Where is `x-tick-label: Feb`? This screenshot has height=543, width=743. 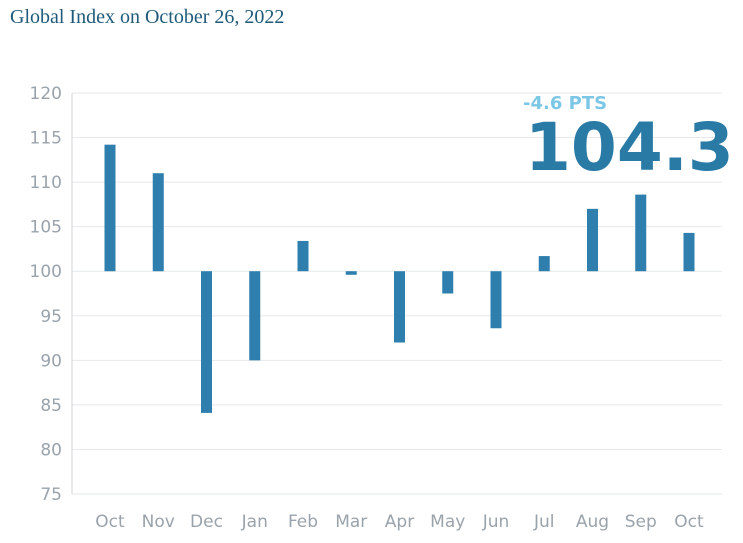
x-tick-label: Feb is located at coordinates (303, 522).